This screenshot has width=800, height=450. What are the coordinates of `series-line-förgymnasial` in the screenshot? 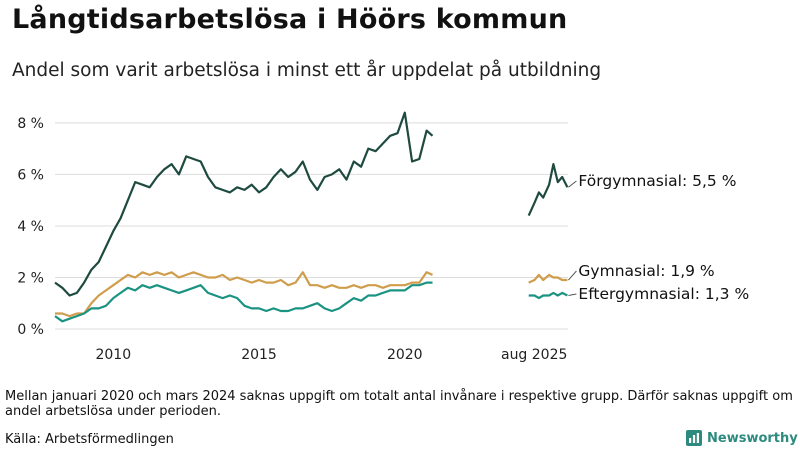 It's located at (548, 190).